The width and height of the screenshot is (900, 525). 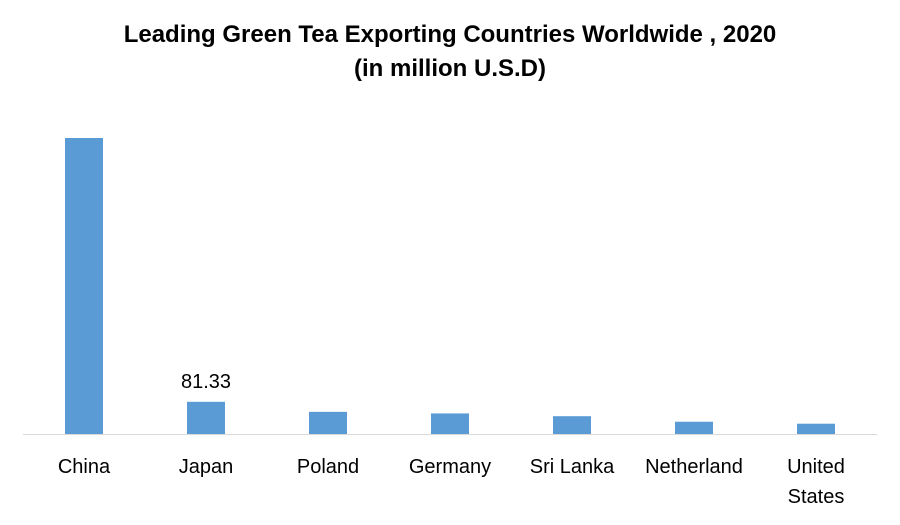 I want to click on bar-japan, so click(x=206, y=417).